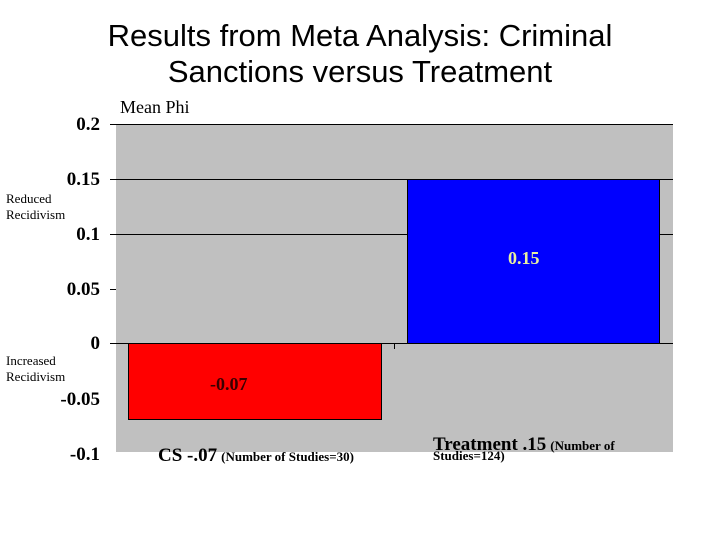  I want to click on y-axis-label: Mean Phi, so click(155, 107).